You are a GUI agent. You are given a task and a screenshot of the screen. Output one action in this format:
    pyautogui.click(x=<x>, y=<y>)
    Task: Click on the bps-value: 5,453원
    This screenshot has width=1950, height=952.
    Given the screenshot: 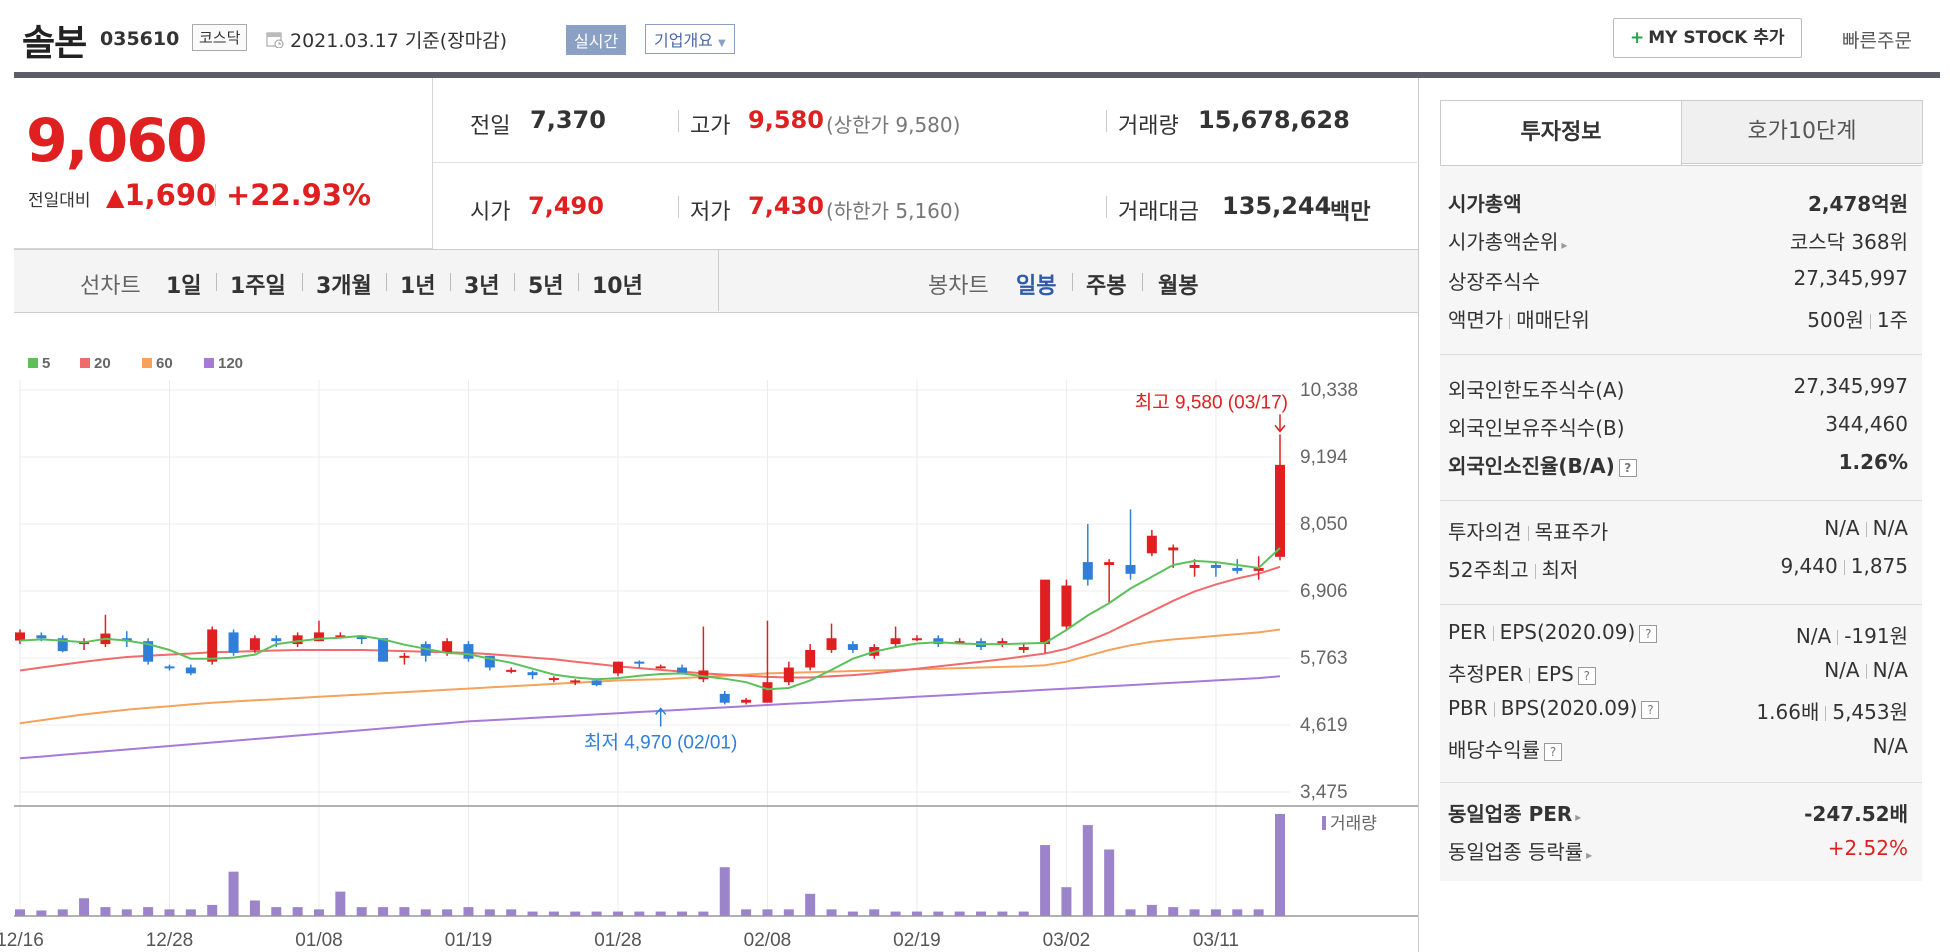 What is the action you would take?
    pyautogui.click(x=1870, y=712)
    